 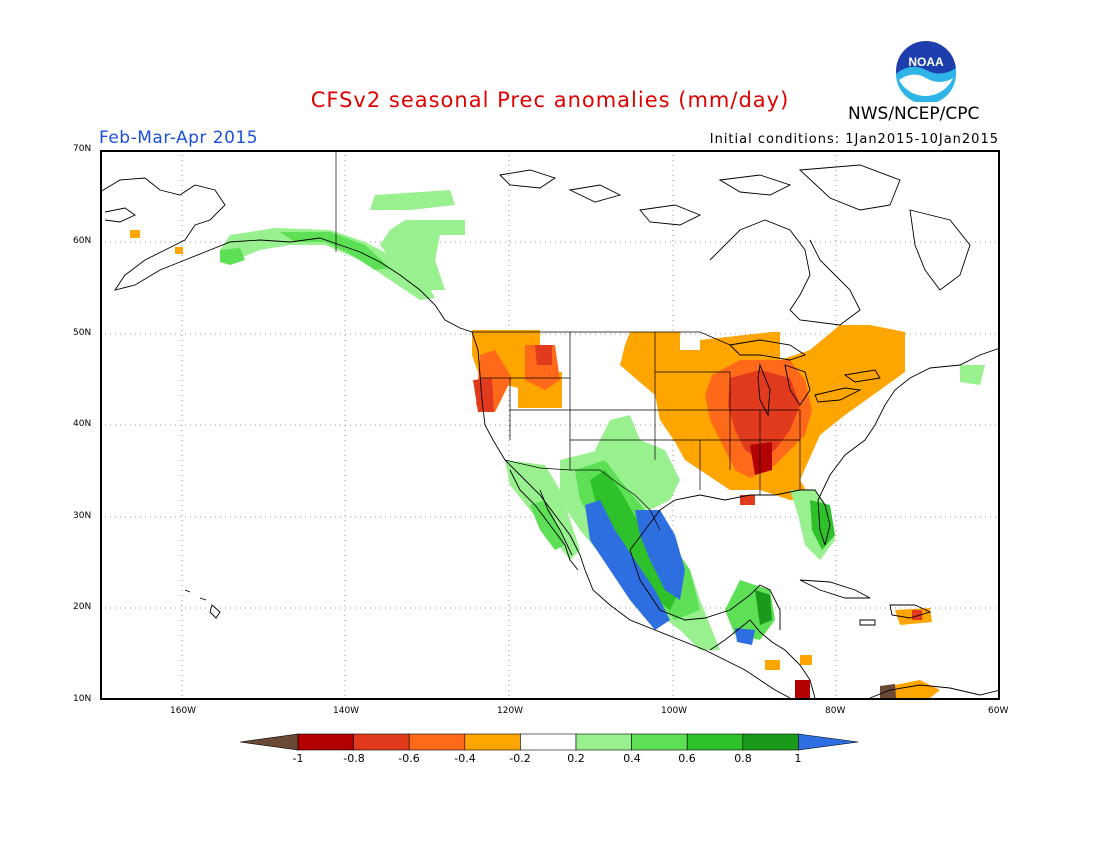 What do you see at coordinates (687, 758) in the screenshot?
I see `legend-label: 0.6` at bounding box center [687, 758].